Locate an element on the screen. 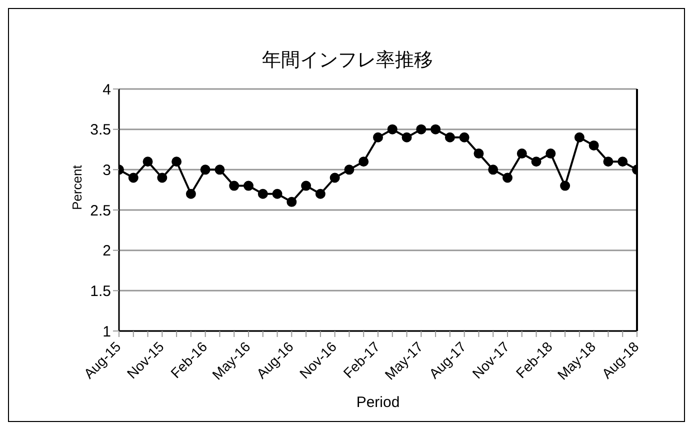 This screenshot has width=693, height=430. y-tick-label: 1 is located at coordinates (106, 331).